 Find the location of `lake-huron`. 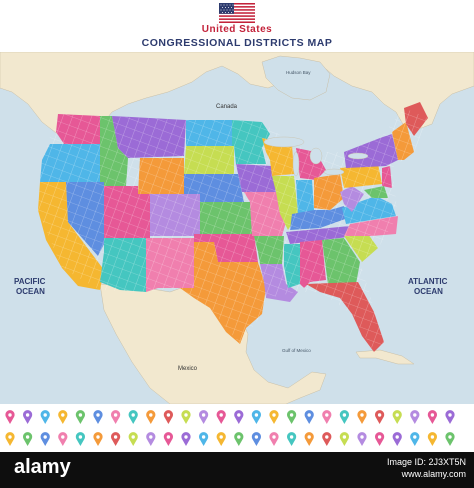

lake-huron is located at coordinates (316, 156).